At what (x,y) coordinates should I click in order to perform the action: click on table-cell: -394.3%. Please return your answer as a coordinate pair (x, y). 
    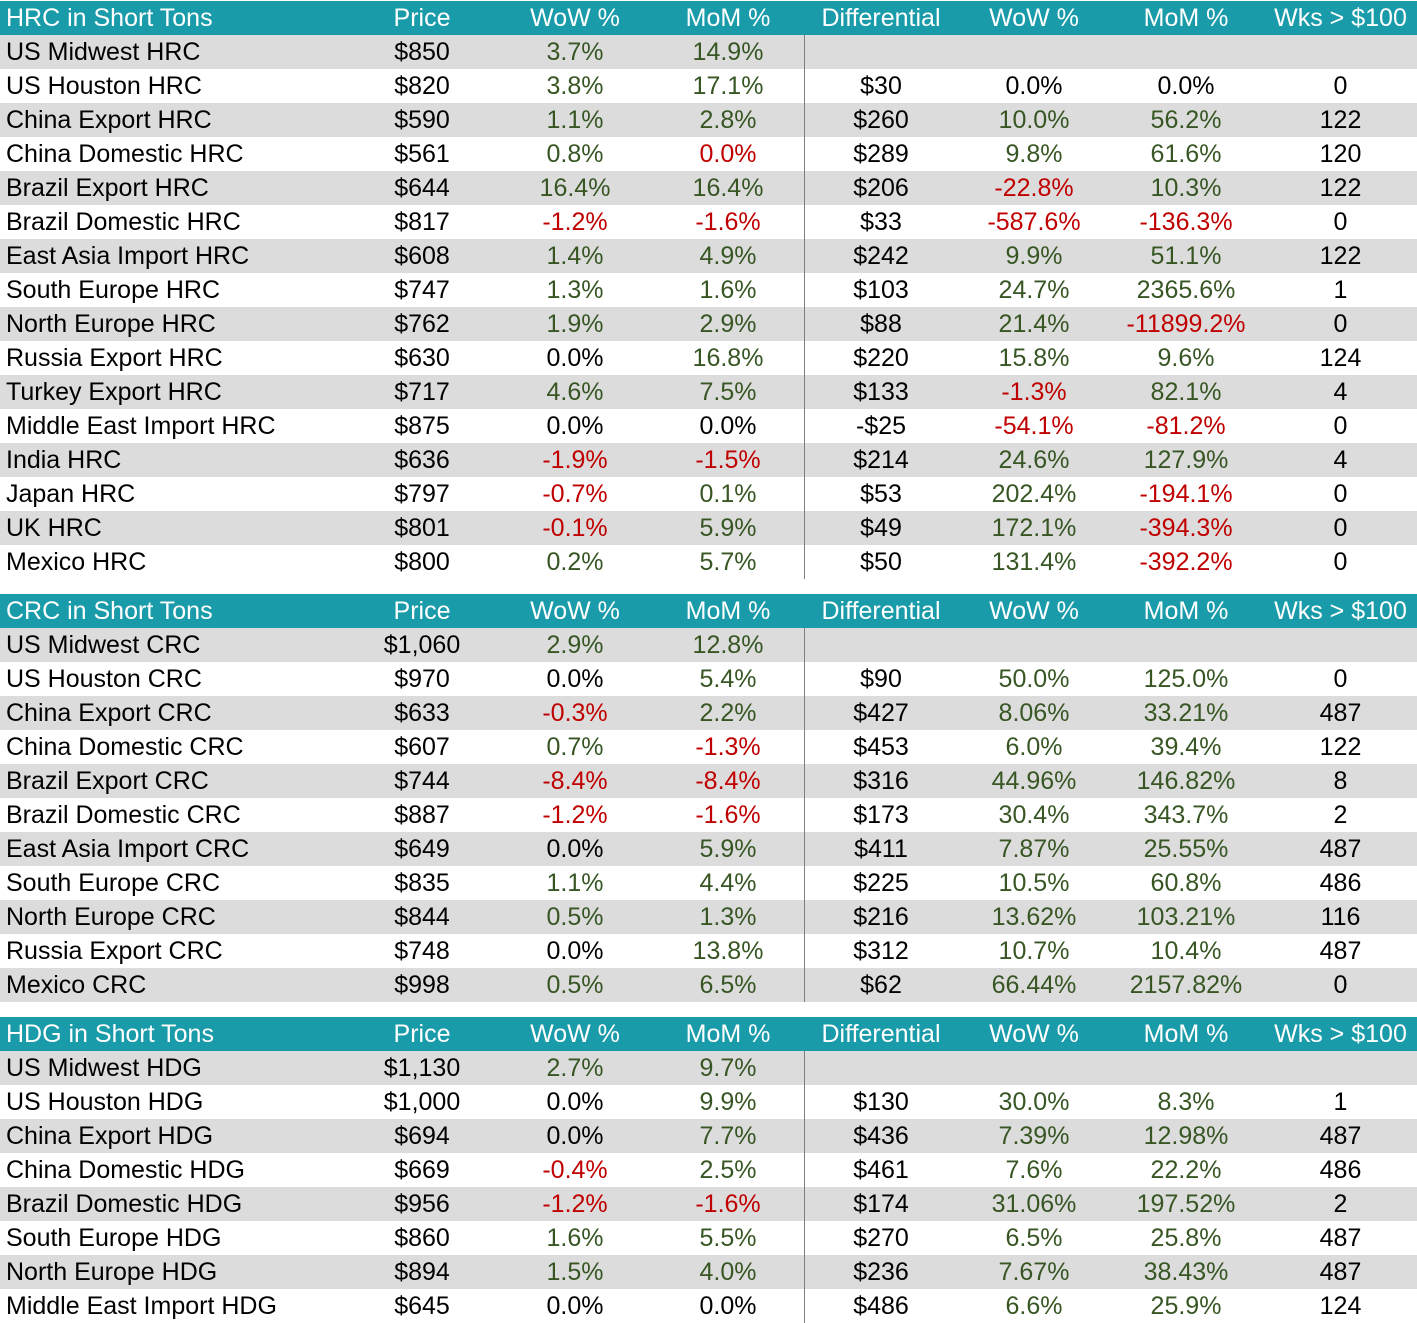
    Looking at the image, I should click on (1186, 528).